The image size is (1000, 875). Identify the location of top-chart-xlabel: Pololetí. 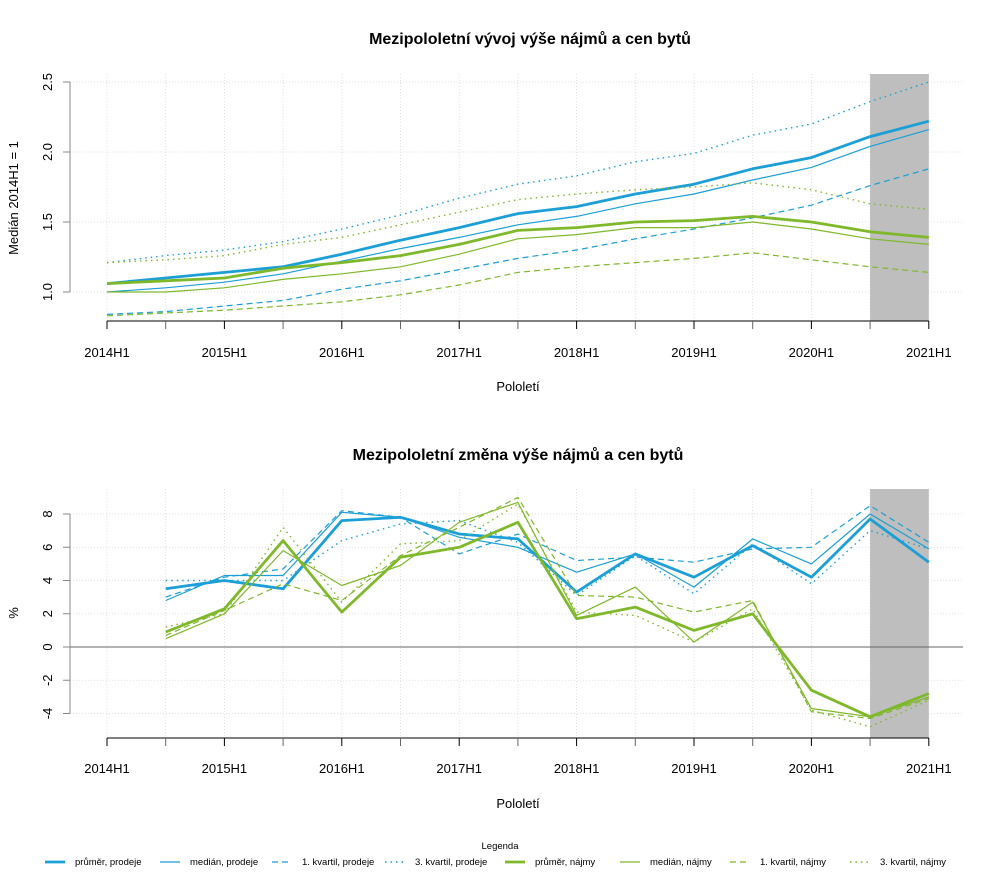
(518, 386).